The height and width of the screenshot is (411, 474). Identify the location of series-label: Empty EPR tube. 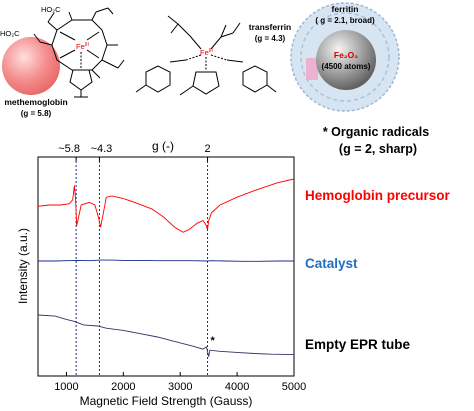
(358, 344).